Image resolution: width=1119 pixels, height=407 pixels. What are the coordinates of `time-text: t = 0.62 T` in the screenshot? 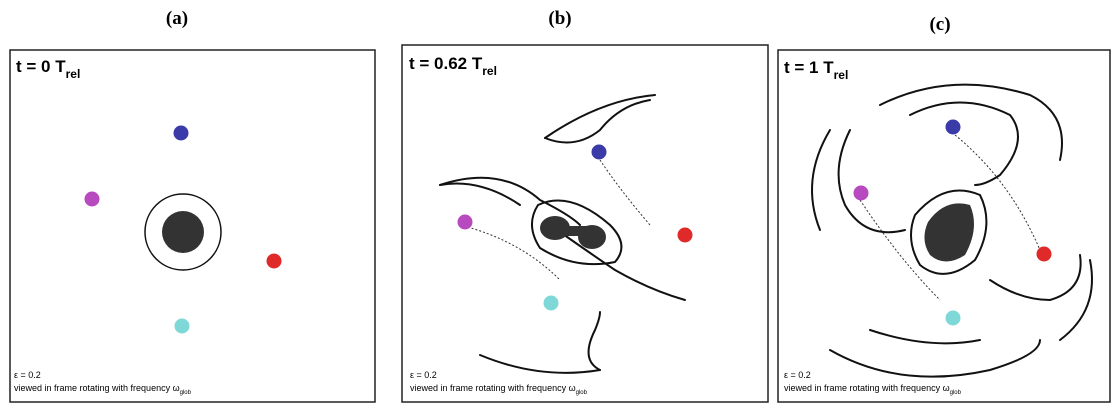 It's located at (446, 63).